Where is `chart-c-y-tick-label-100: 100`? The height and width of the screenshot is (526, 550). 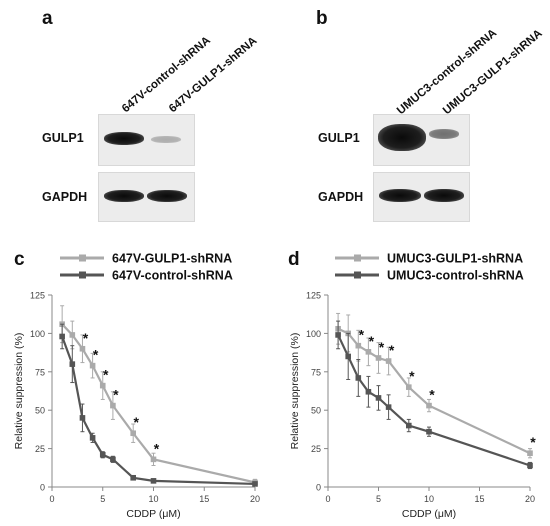 chart-c-y-tick-label-100: 100 is located at coordinates (37, 334).